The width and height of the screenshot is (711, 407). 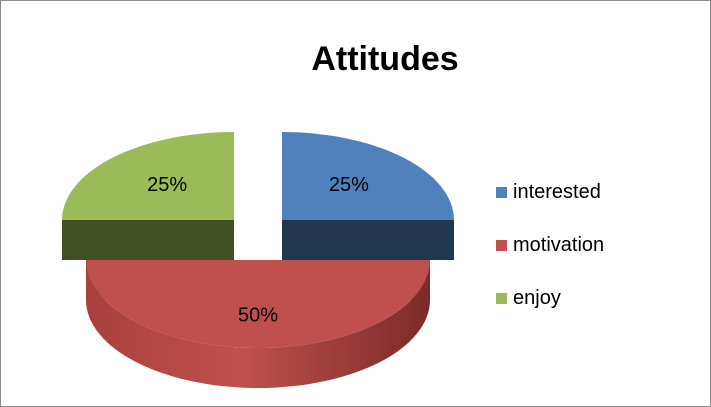 I want to click on pie-slice-enjoy, so click(x=148, y=196).